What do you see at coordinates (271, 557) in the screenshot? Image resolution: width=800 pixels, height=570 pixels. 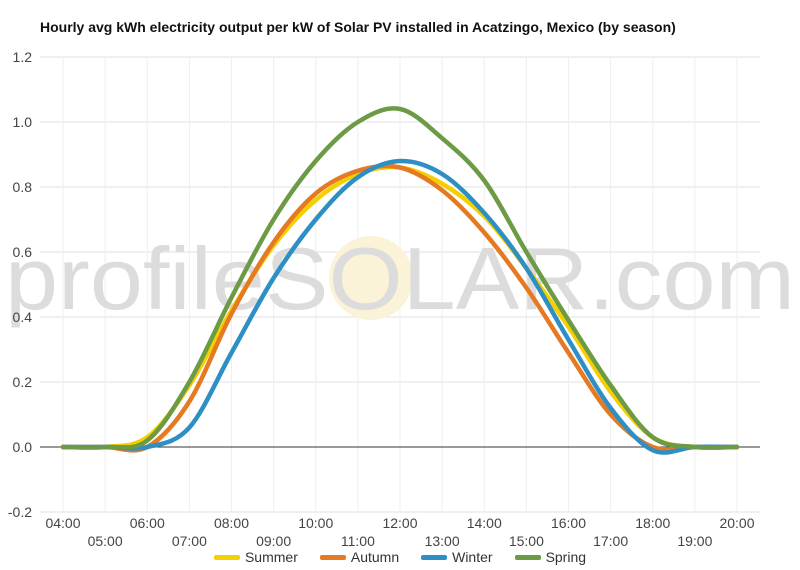 I see `legend-label: Summer` at bounding box center [271, 557].